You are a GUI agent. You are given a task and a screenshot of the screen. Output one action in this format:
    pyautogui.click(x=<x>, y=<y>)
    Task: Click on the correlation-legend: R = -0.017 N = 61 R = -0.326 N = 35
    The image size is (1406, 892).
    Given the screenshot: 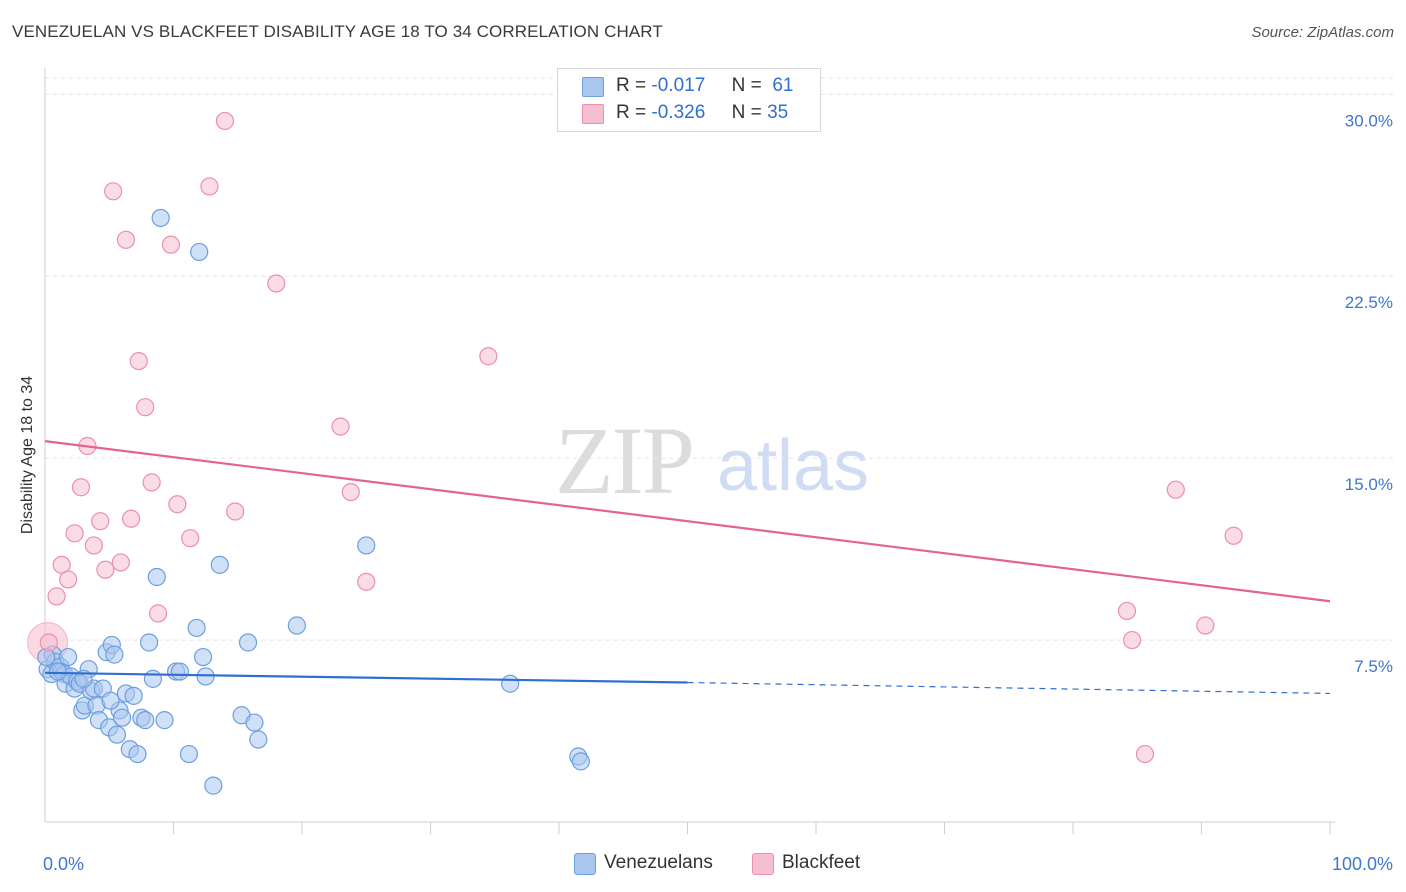 What is the action you would take?
    pyautogui.click(x=689, y=100)
    